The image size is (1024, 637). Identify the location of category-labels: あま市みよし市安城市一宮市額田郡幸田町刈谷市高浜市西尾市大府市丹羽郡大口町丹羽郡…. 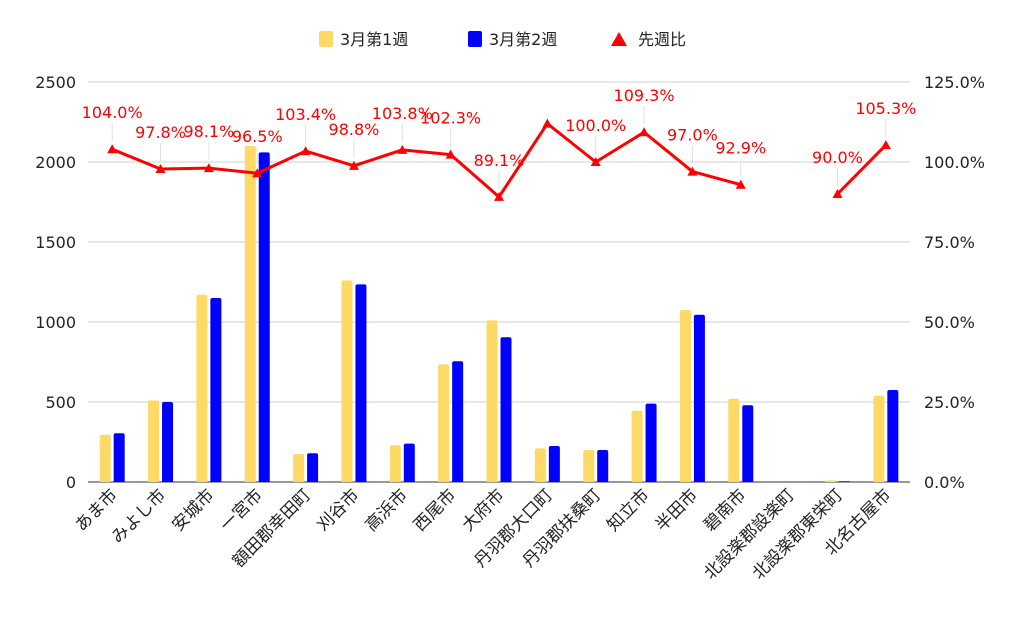
(484, 534).